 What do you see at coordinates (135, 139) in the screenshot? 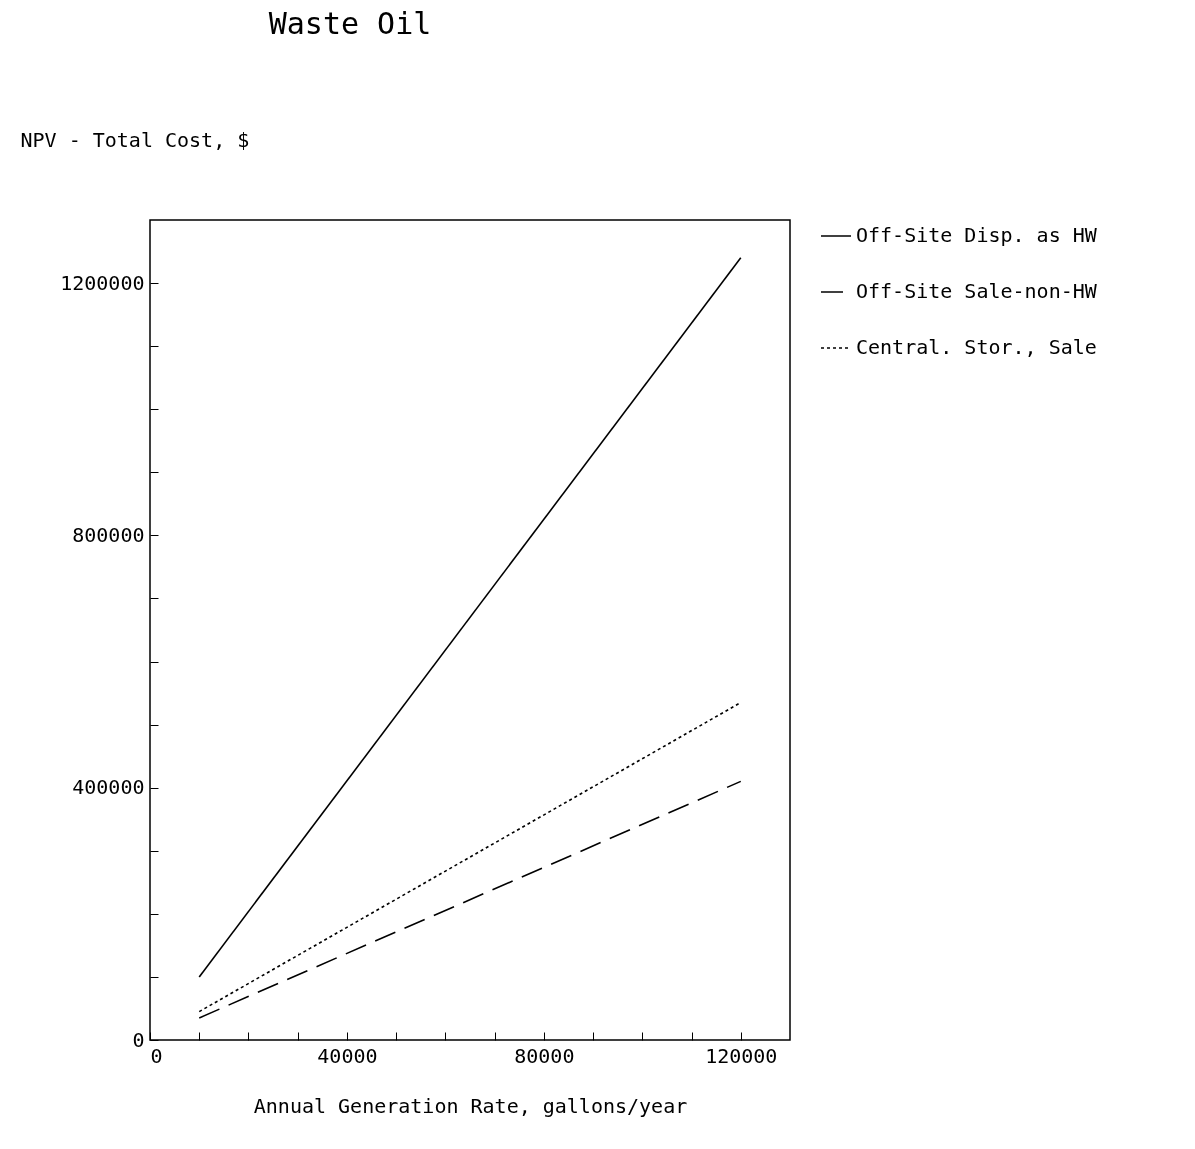
I see `y-axis-title: NPV - Total Cost, $` at bounding box center [135, 139].